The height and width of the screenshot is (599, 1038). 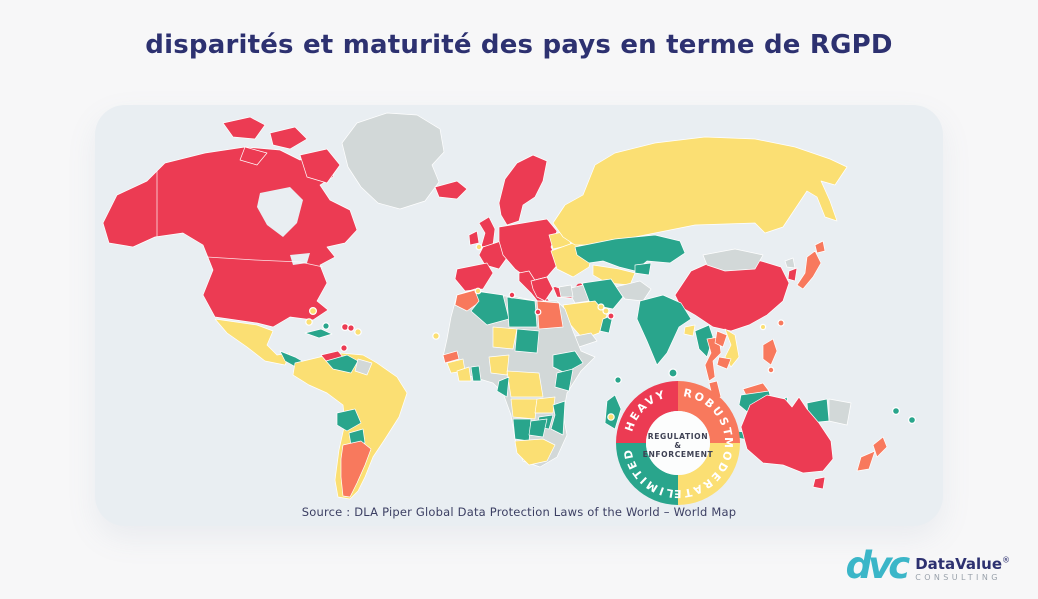 I want to click on region-laos, so click(x=721, y=339).